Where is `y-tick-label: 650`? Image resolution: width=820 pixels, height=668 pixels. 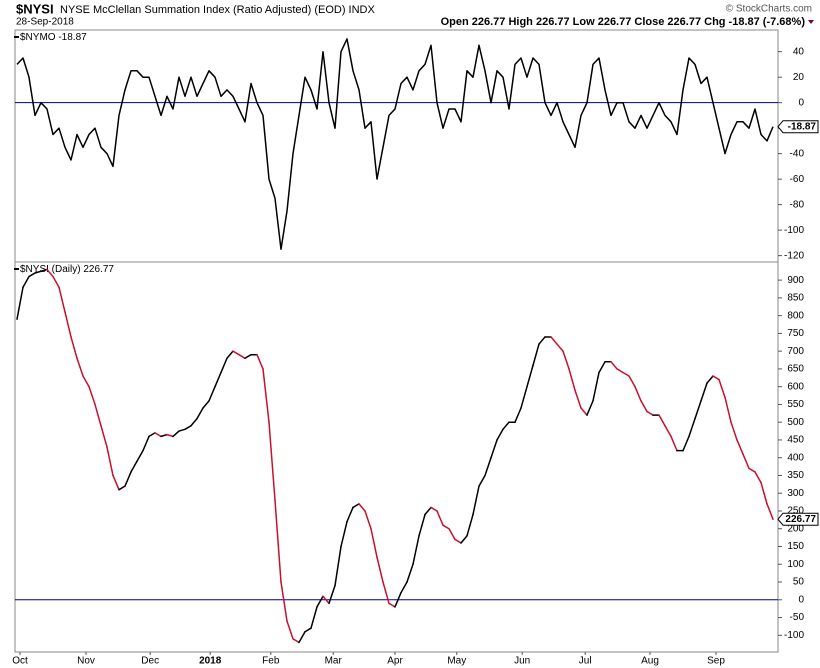
y-tick-label: 650 is located at coordinates (795, 369).